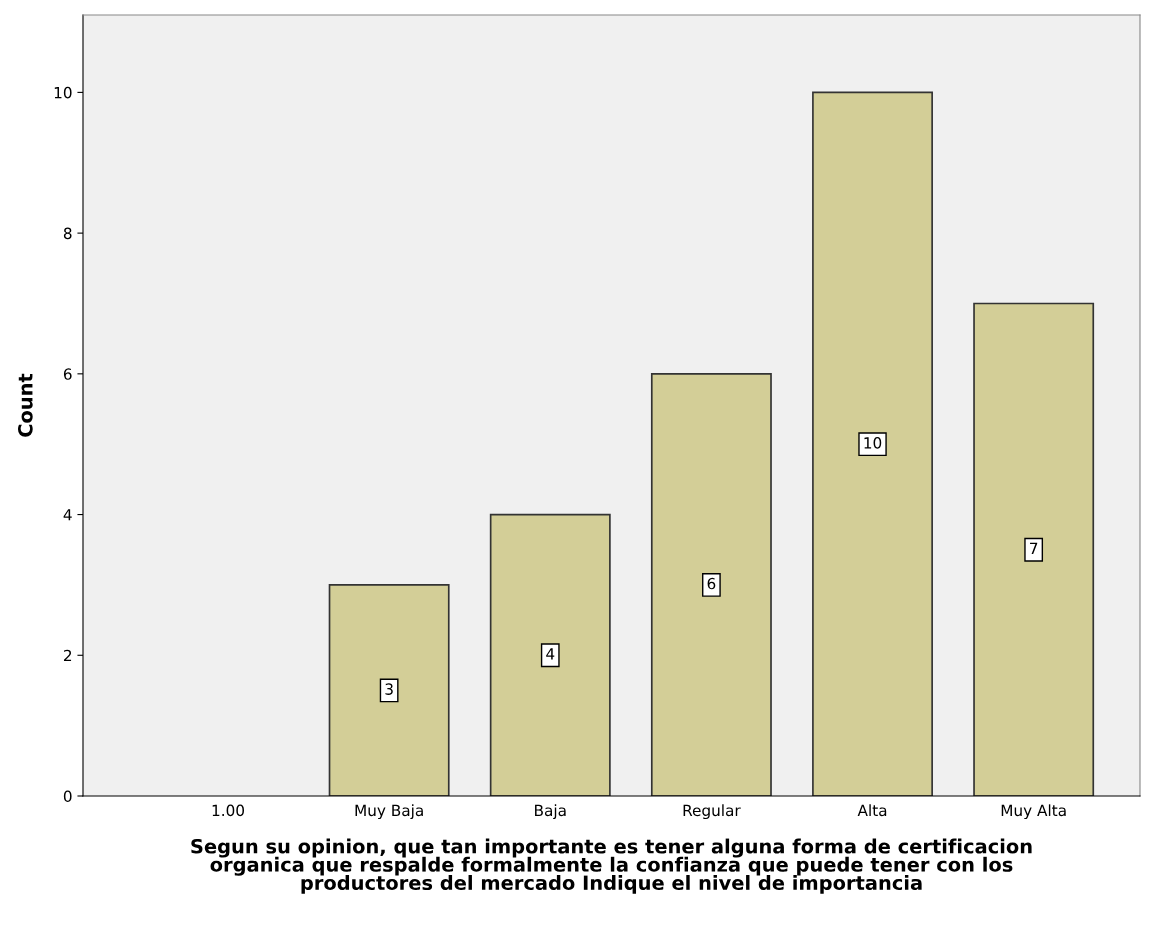 The width and height of the screenshot is (1156, 937). Describe the element at coordinates (67, 655) in the screenshot. I see `y-tick-label: 2` at that location.